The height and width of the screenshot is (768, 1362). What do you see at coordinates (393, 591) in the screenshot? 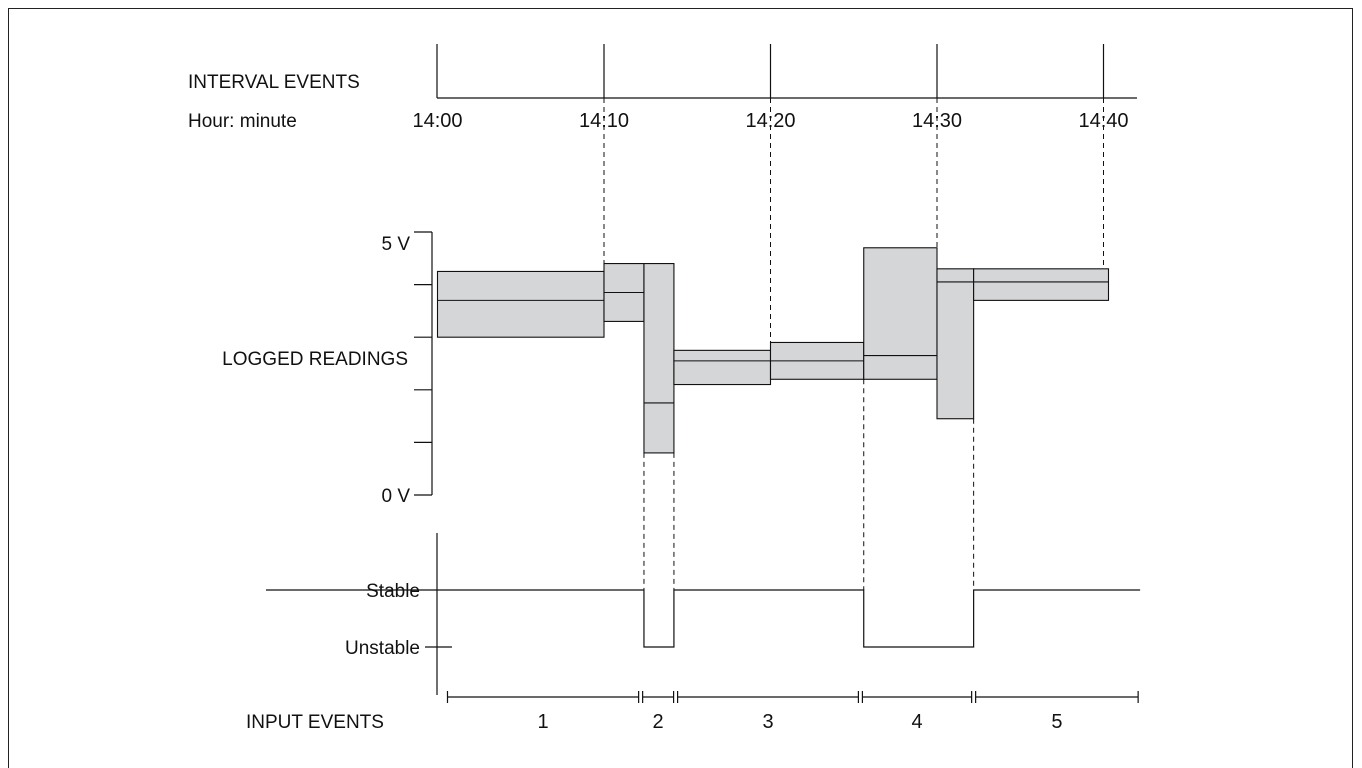
I see `stable-label: Stable` at bounding box center [393, 591].